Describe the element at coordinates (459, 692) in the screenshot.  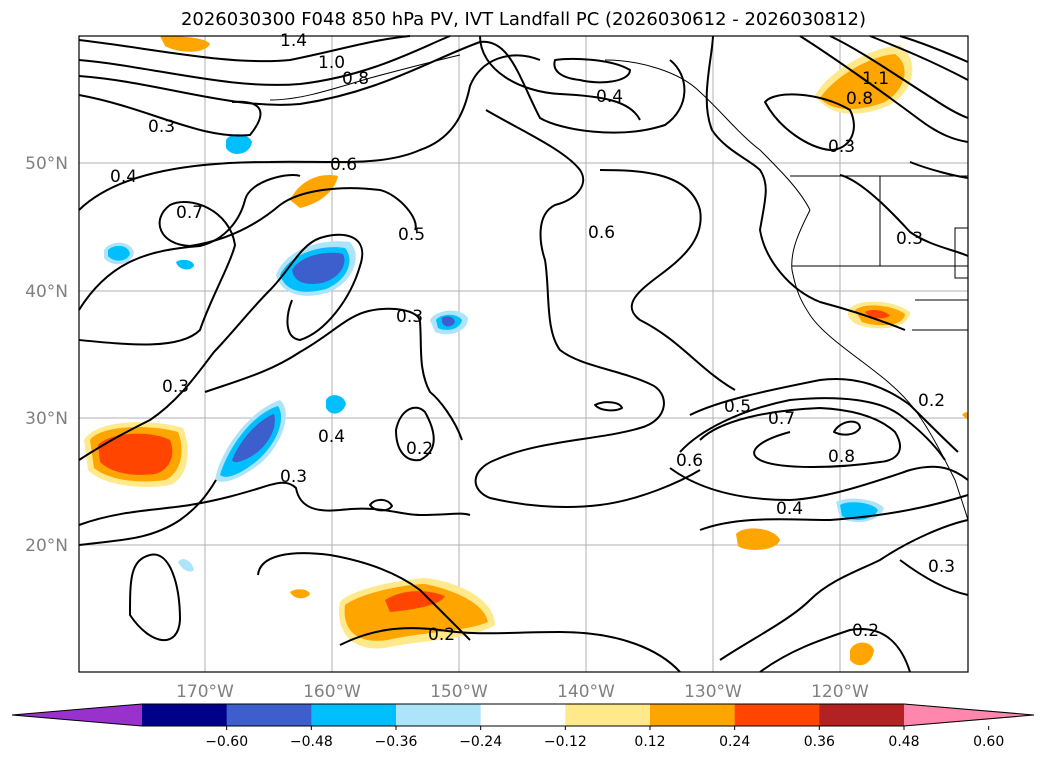
I see `lon-label: 150°W` at that location.